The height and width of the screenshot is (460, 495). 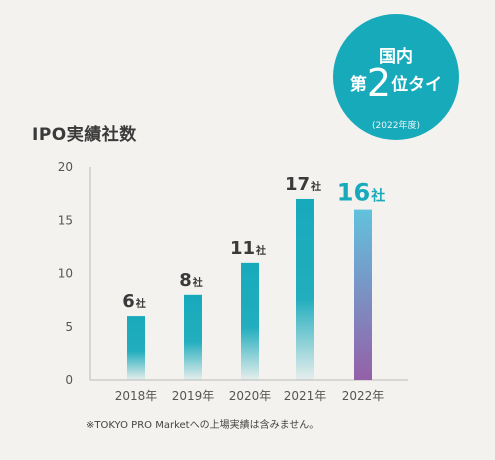 What do you see at coordinates (417, 85) in the screenshot?
I see `badge-rank-suffix: 位タイ` at bounding box center [417, 85].